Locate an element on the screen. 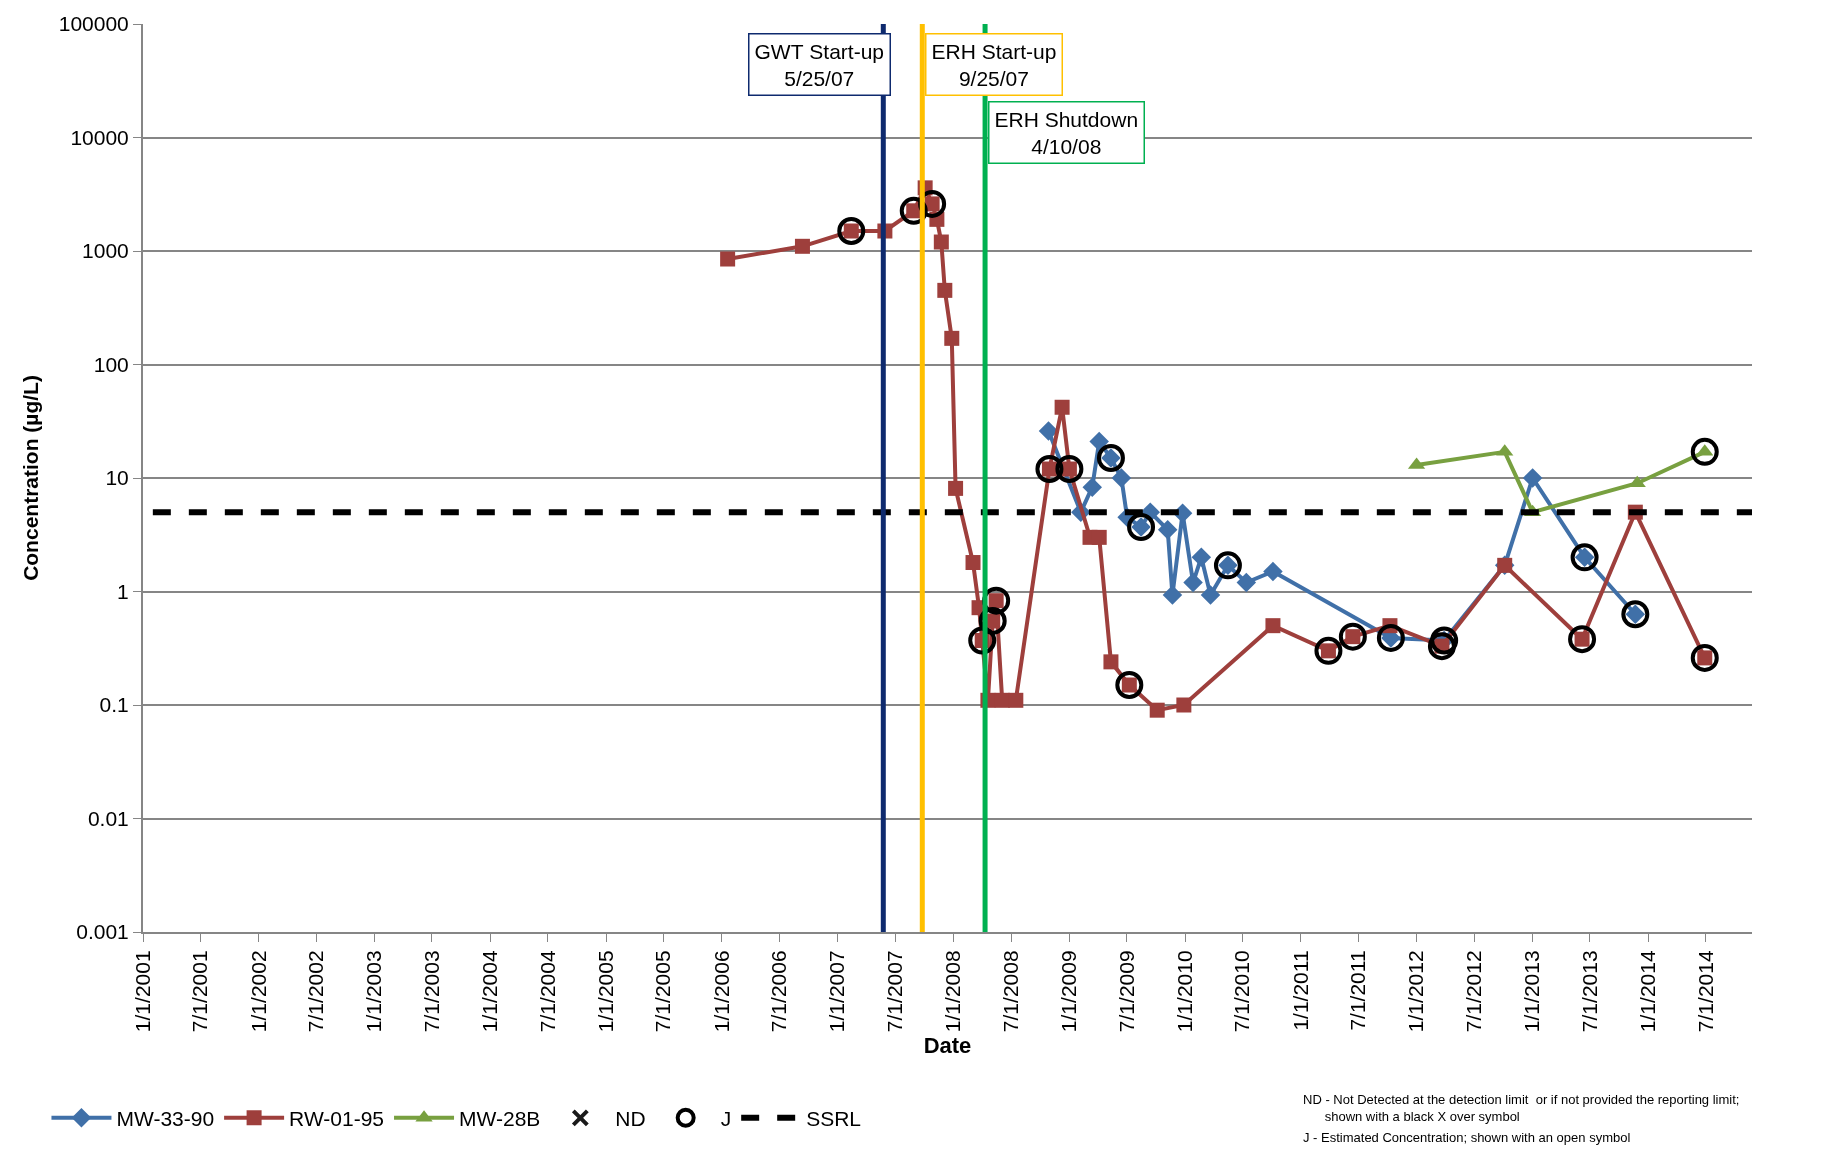  y-tick-label: 0.01 is located at coordinates (108, 818).